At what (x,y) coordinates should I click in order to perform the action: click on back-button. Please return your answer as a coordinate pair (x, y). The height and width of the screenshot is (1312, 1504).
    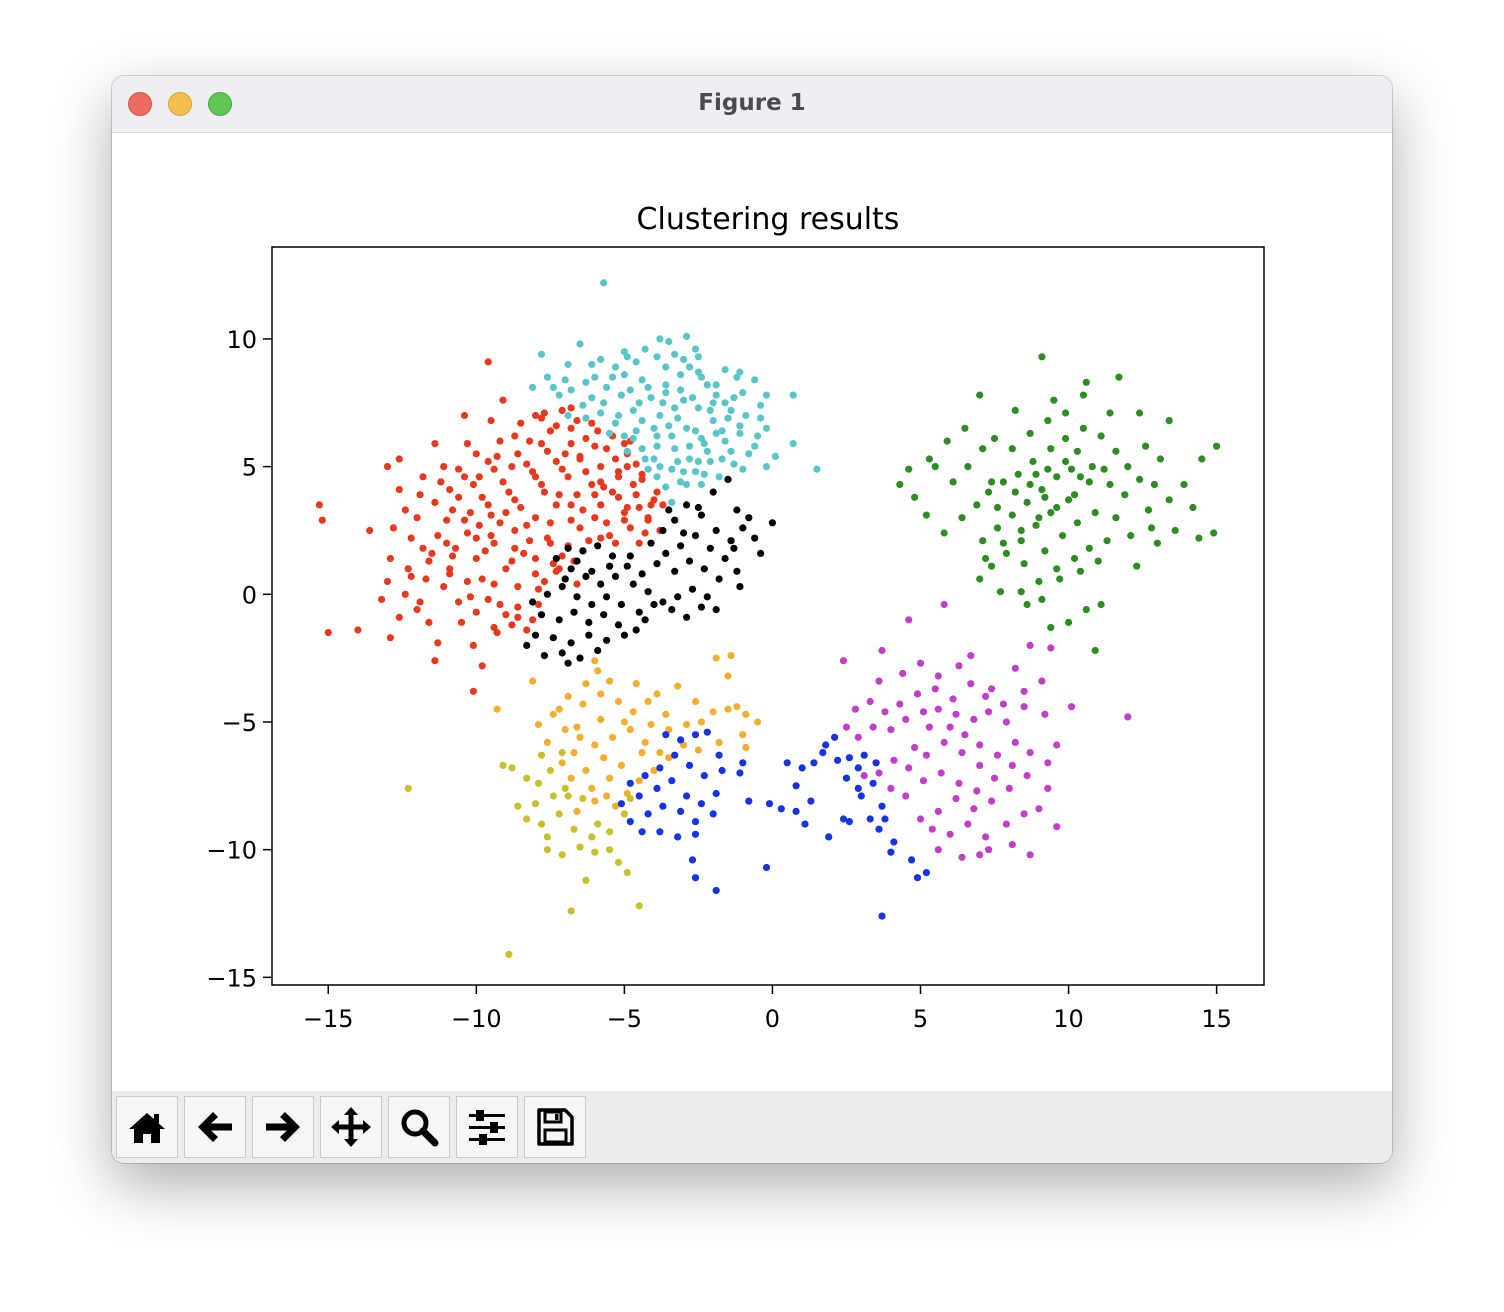
    Looking at the image, I should click on (215, 1127).